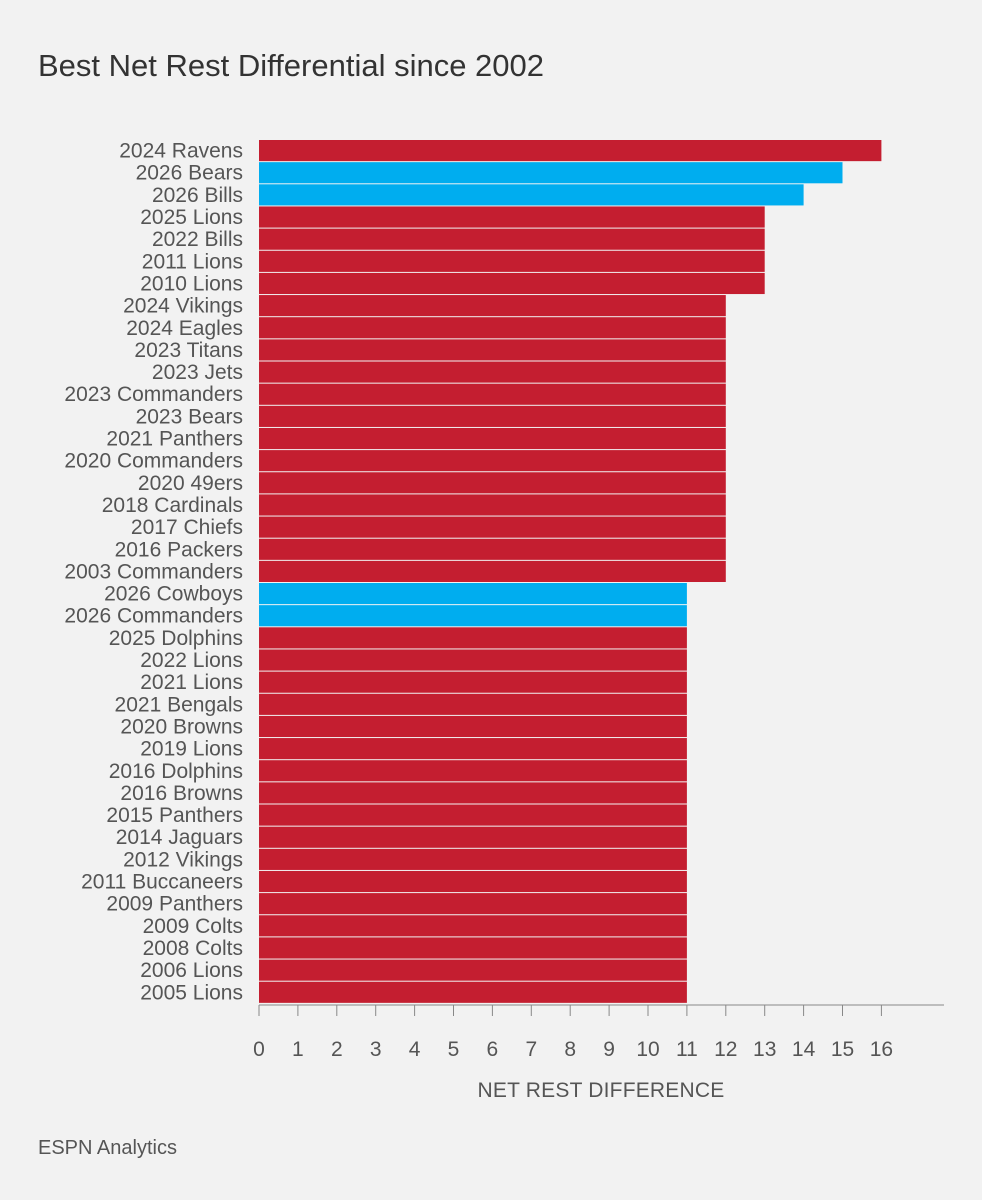 The image size is (982, 1200). I want to click on category-label: 2024 Vikings, so click(183, 306).